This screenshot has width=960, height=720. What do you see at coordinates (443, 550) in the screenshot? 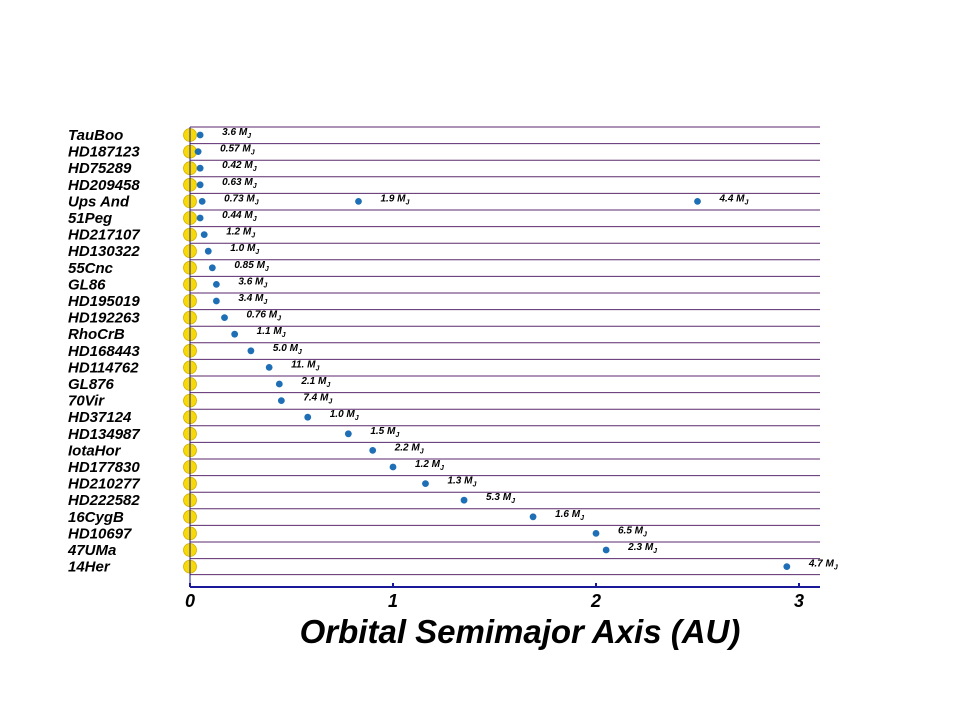
I see `star-row: 47UMa 2.3 MJ` at bounding box center [443, 550].